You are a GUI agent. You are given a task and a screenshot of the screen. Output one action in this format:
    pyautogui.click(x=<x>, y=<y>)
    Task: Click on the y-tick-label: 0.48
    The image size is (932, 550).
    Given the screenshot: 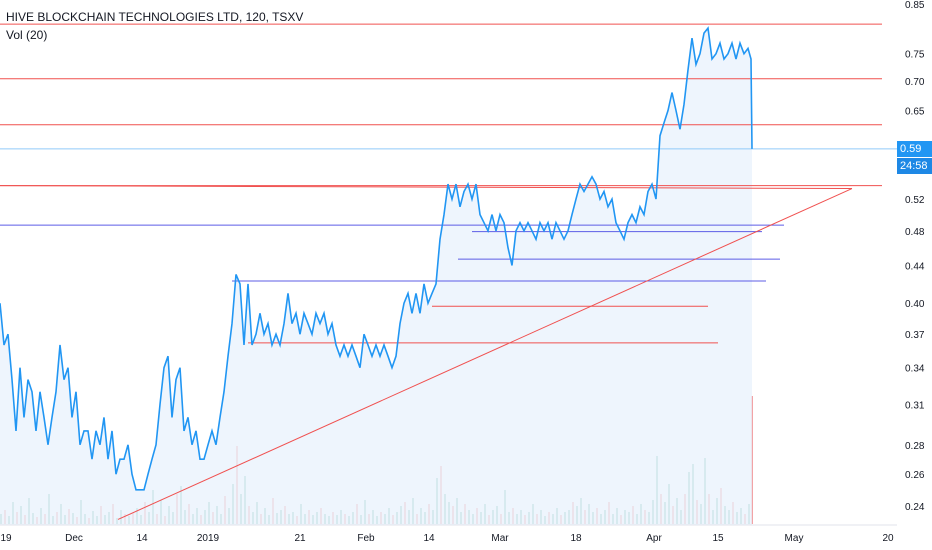 What is the action you would take?
    pyautogui.click(x=915, y=232)
    